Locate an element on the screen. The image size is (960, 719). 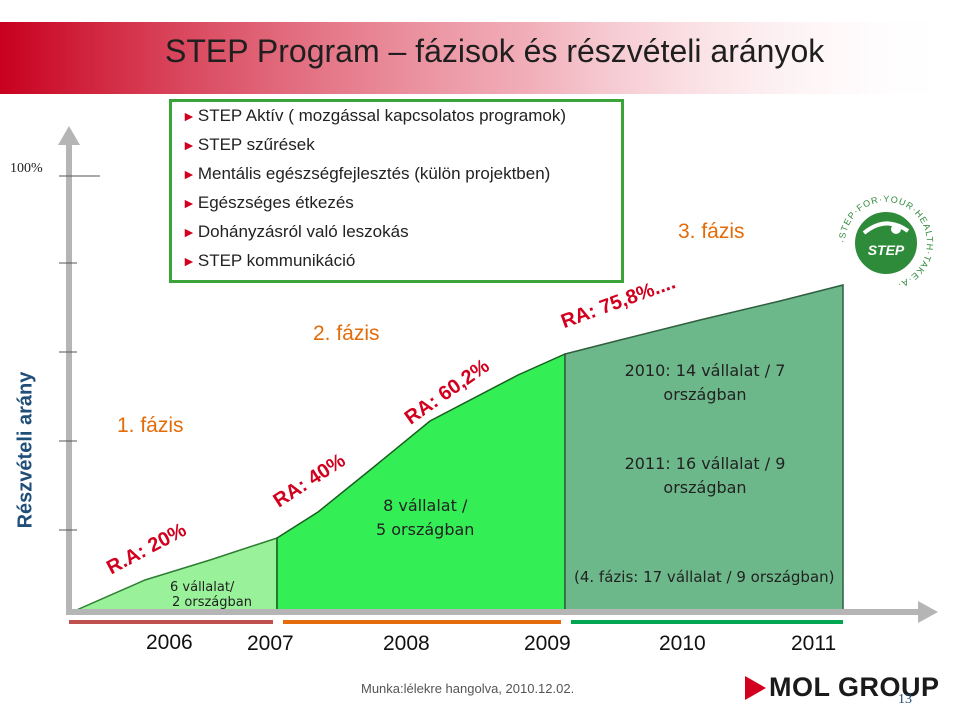
year-label: 2008 is located at coordinates (406, 643).